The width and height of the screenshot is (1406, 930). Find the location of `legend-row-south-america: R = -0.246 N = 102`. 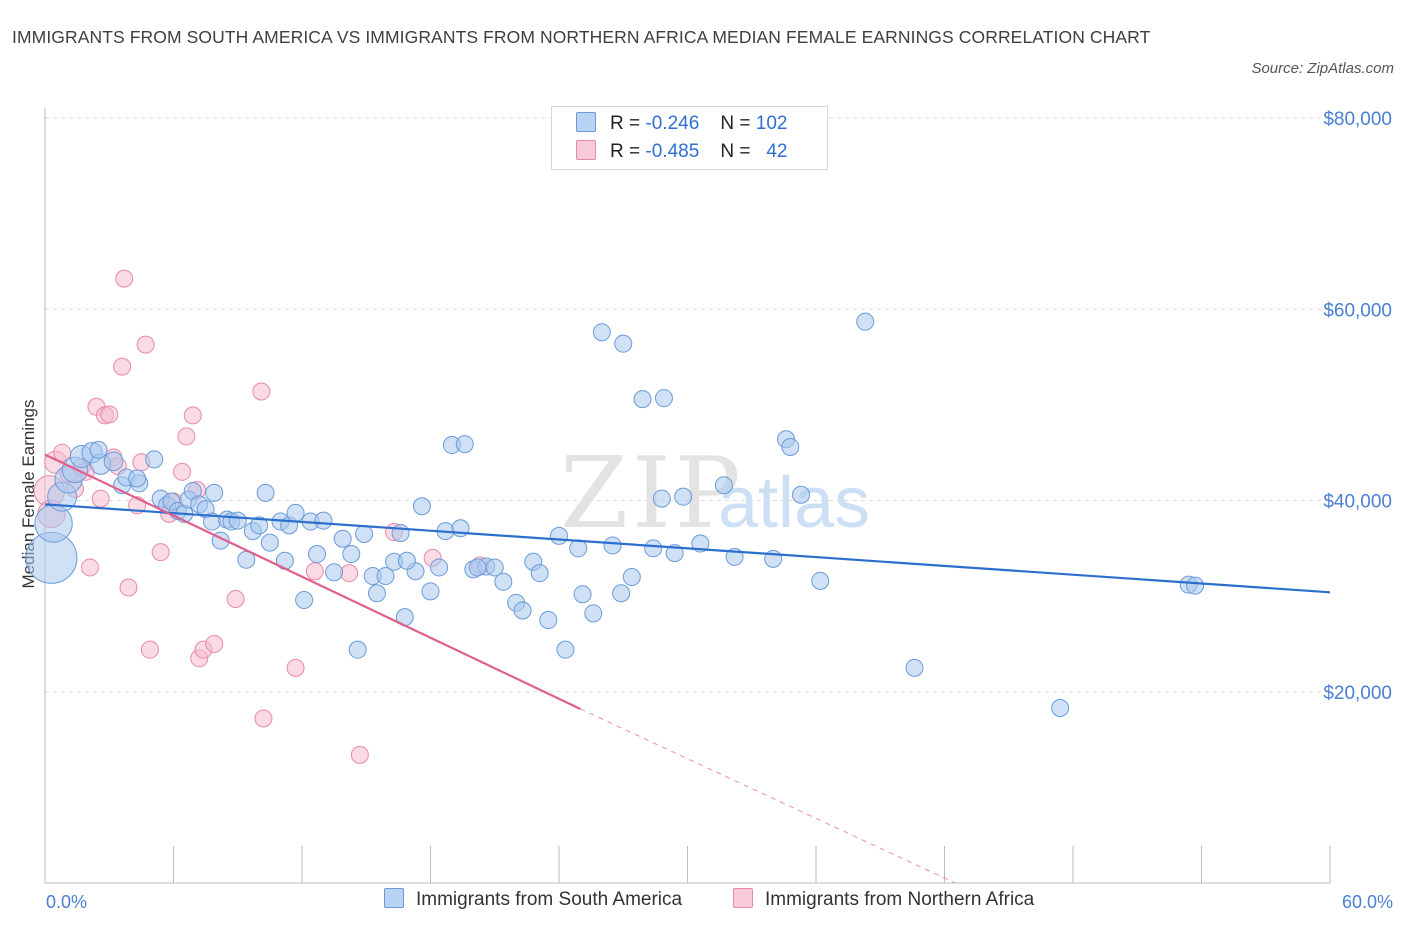

legend-row-south-america: R = -0.246 N = 102 is located at coordinates (681, 125).